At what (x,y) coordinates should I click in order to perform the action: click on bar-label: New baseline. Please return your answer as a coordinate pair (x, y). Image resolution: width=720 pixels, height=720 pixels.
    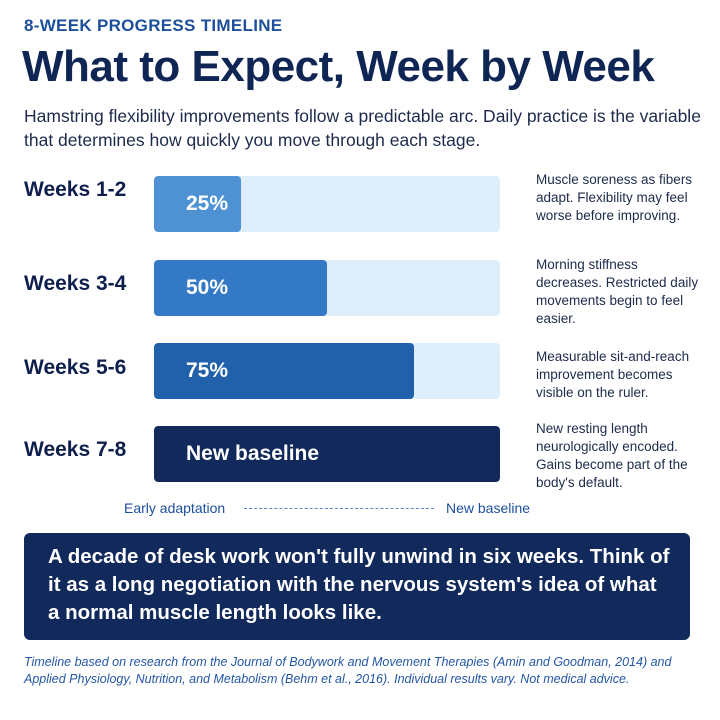
    Looking at the image, I should click on (253, 453).